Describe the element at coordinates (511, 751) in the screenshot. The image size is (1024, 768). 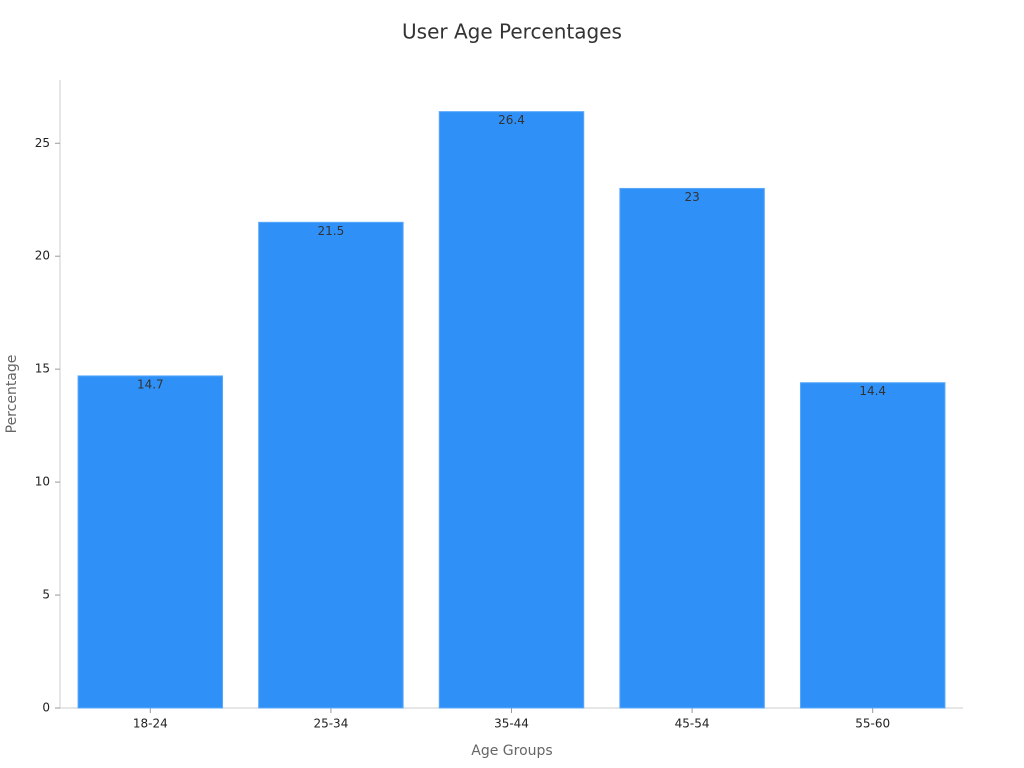
I see `x-axis-label: Age Groups` at that location.